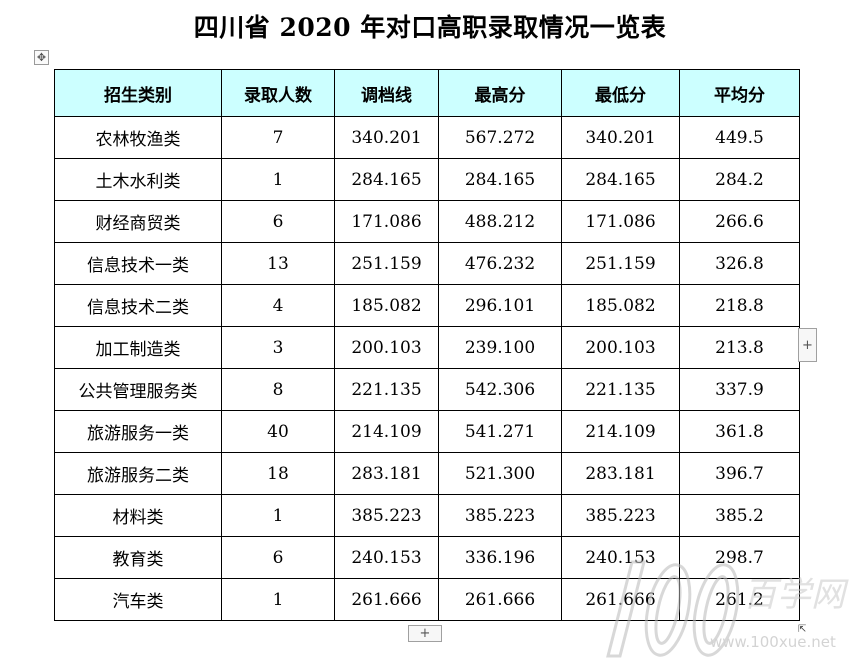  I want to click on cell-category: 汽车类, so click(138, 599).